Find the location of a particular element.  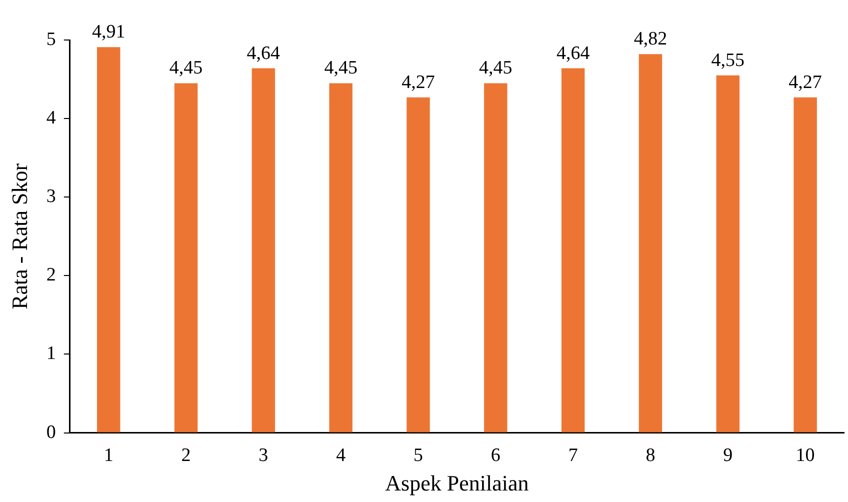

x-axis-title: Aspek Penilaian is located at coordinates (457, 483).